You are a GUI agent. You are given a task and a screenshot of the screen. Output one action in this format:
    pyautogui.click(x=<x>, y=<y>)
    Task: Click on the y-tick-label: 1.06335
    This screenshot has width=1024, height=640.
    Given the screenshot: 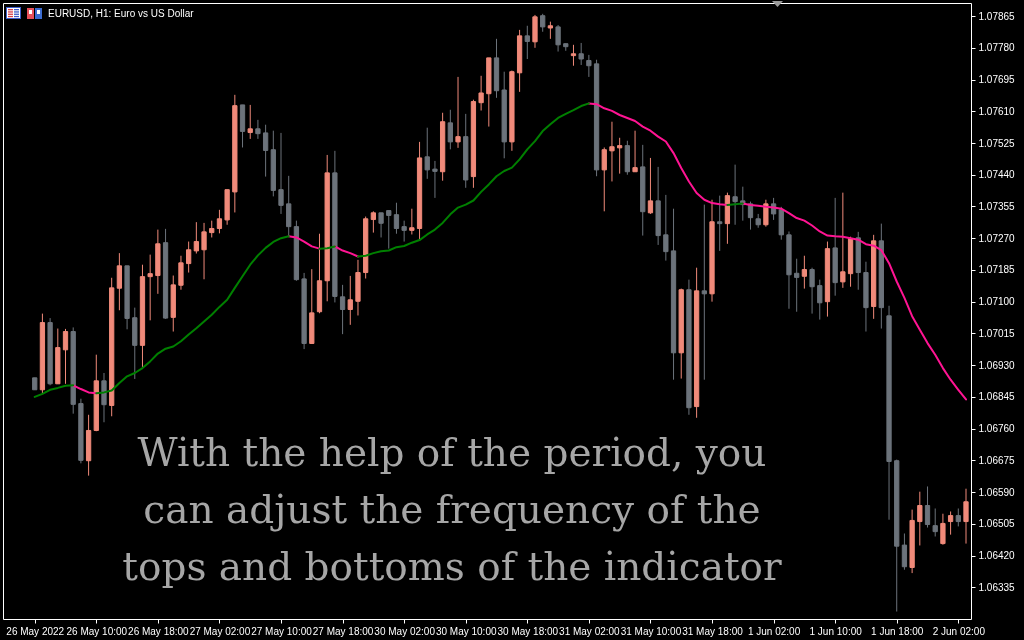 What is the action you would take?
    pyautogui.click(x=997, y=587)
    